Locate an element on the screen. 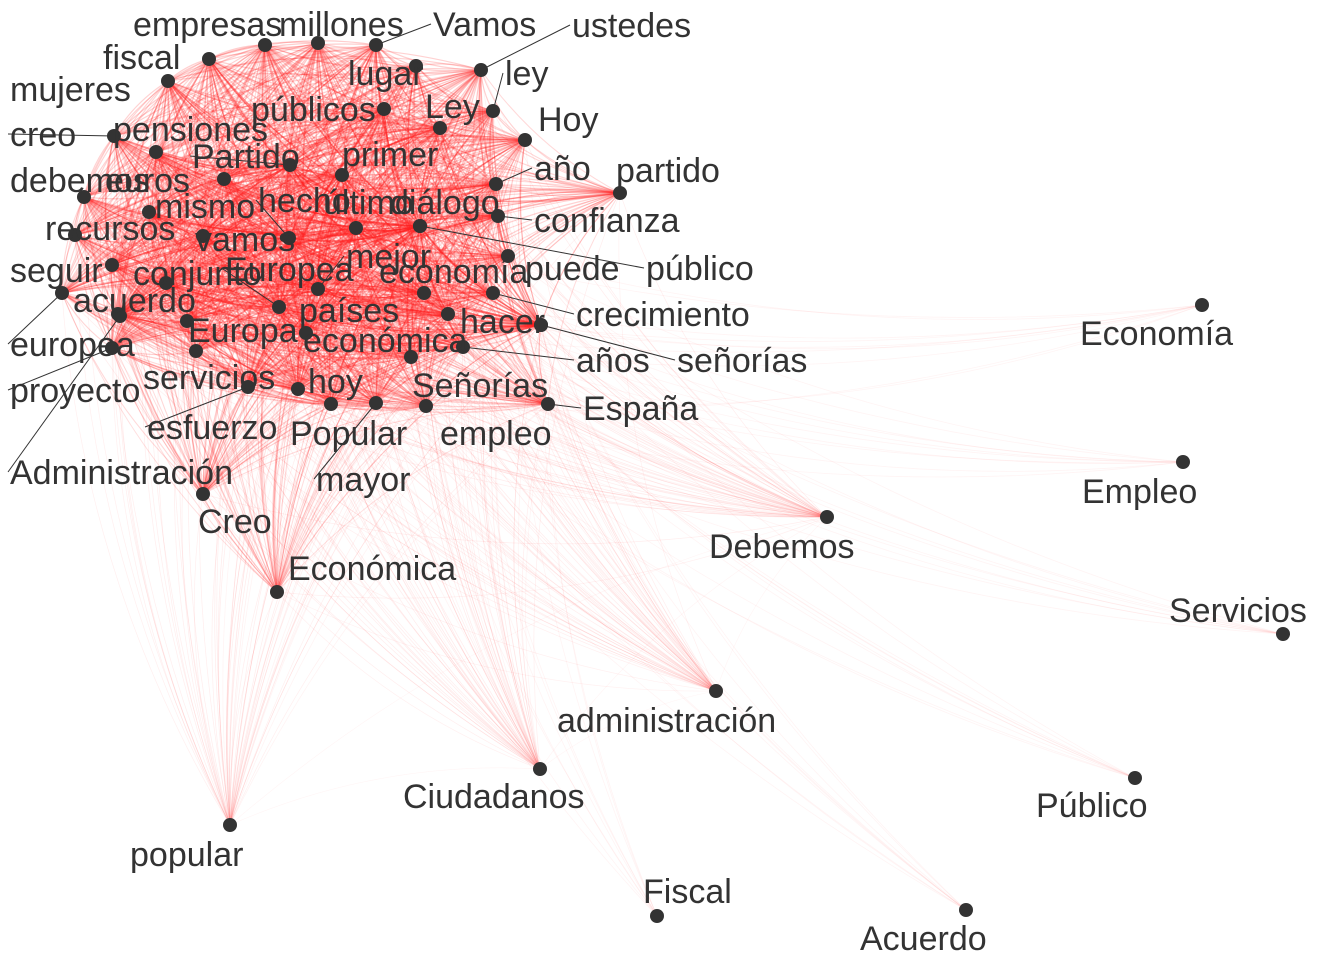 The image size is (1344, 960). edge-recursos-economica is located at coordinates (190, 284).